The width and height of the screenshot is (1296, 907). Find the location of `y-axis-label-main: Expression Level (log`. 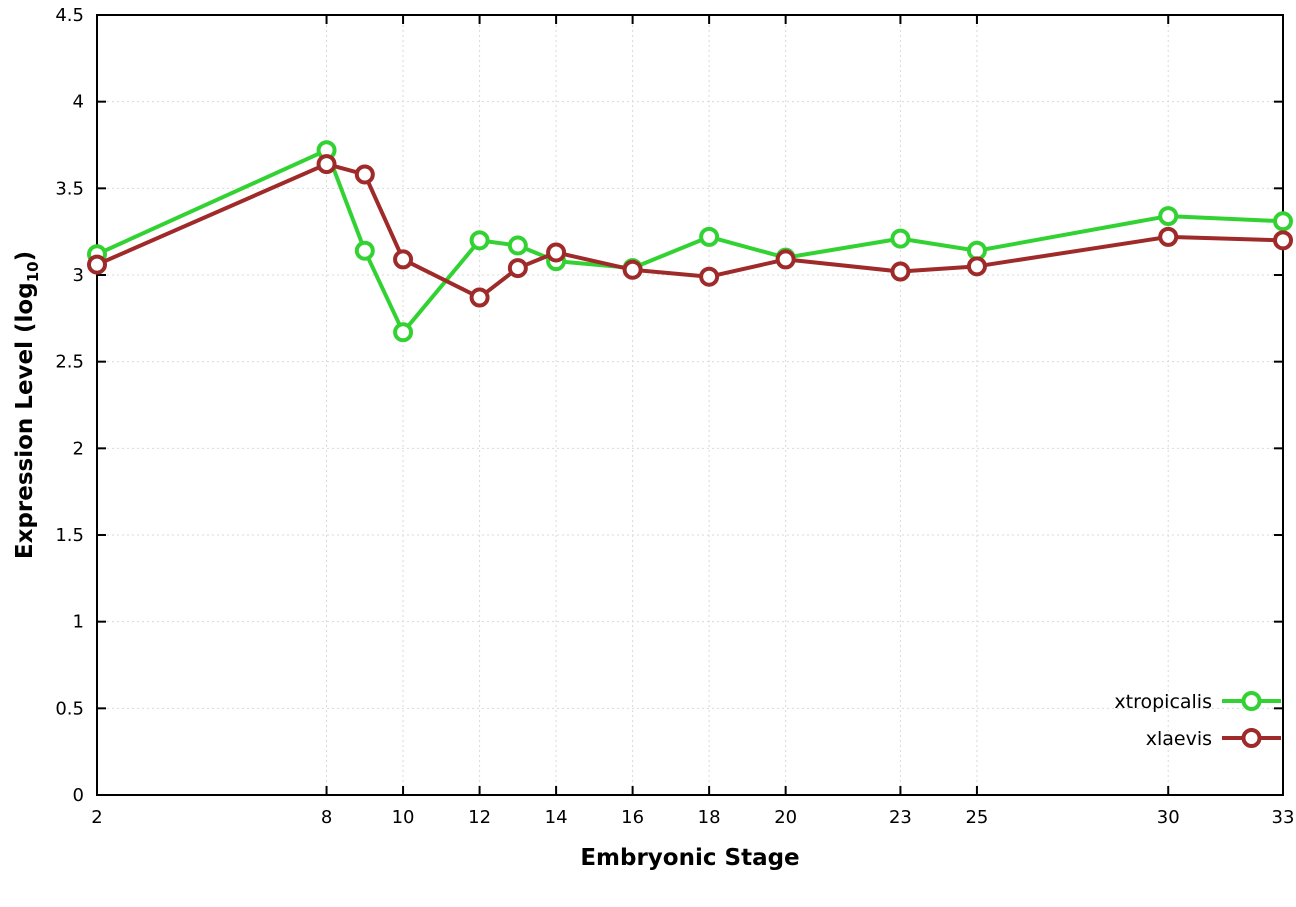

y-axis-label-main: Expression Level (log is located at coordinates (25, 421).